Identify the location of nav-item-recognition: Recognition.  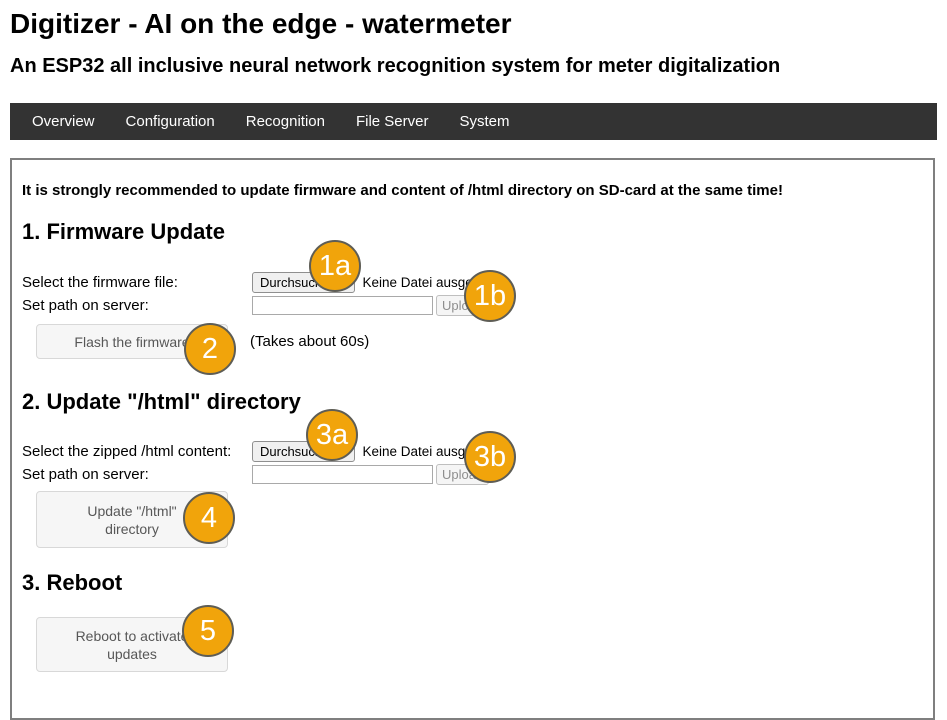
(285, 121).